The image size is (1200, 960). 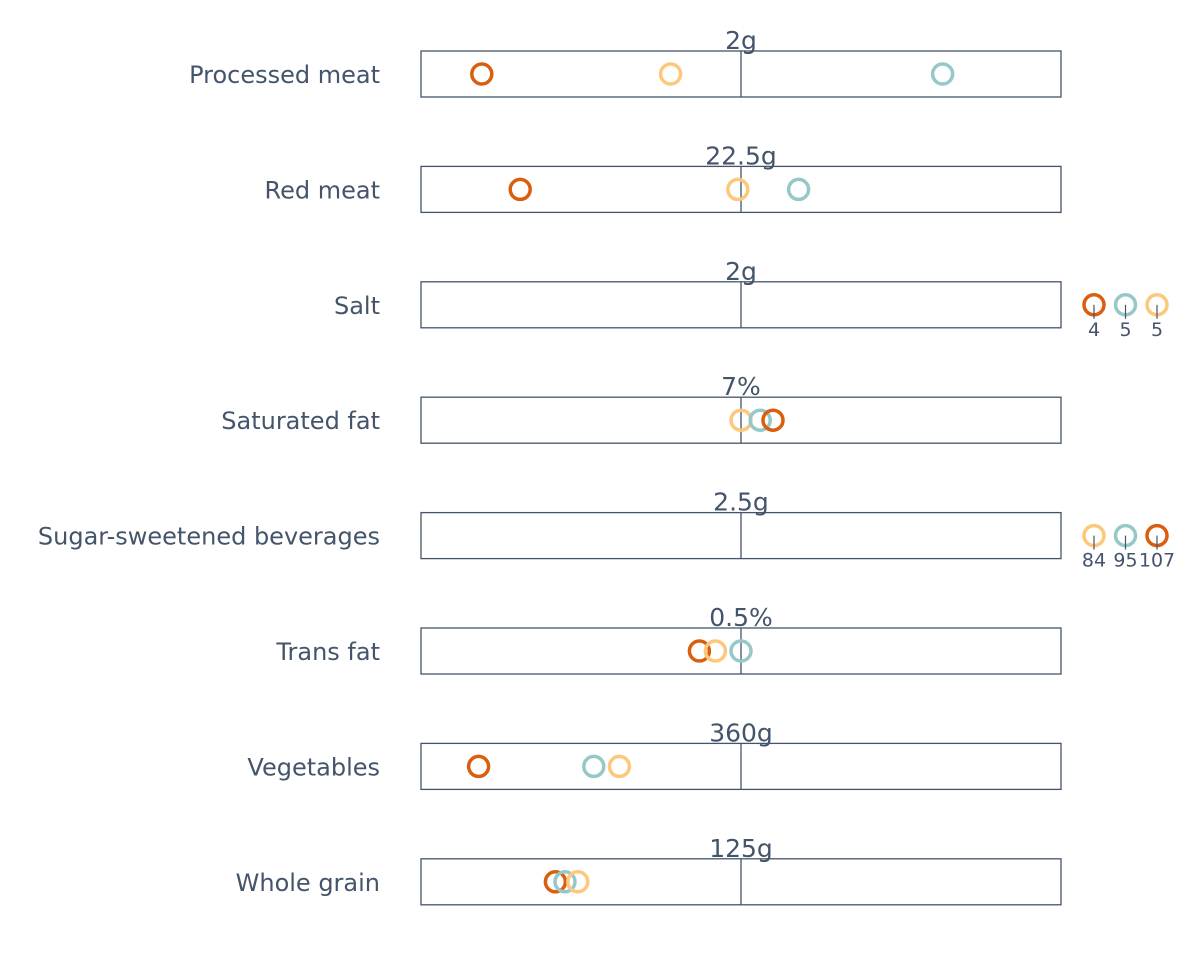 I want to click on out-of-range-value: 95, so click(x=1125, y=561).